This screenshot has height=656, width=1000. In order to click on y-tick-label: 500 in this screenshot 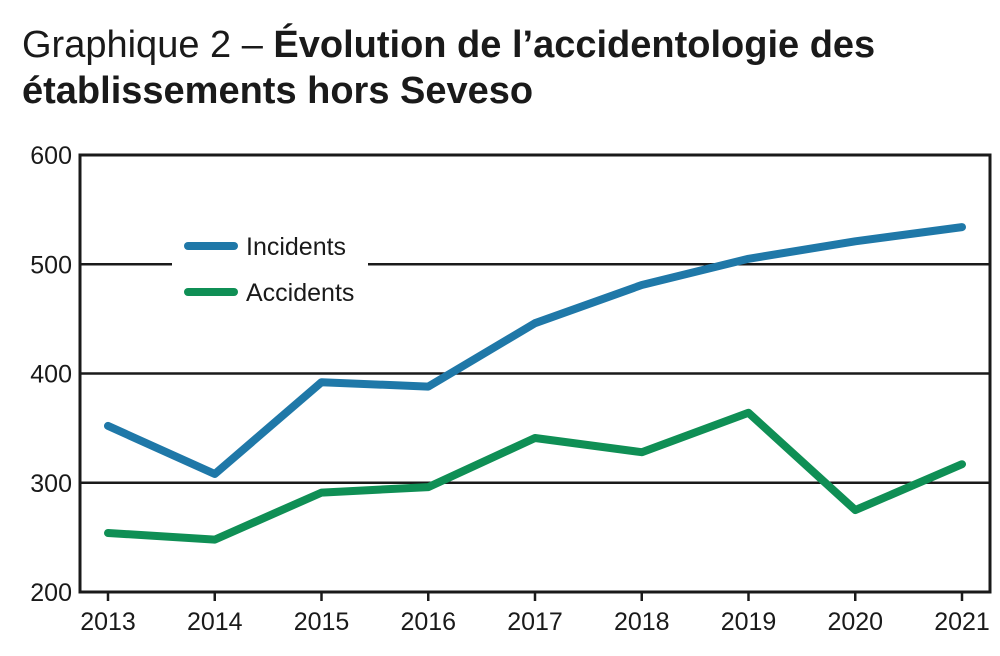, I will do `click(51, 265)`.